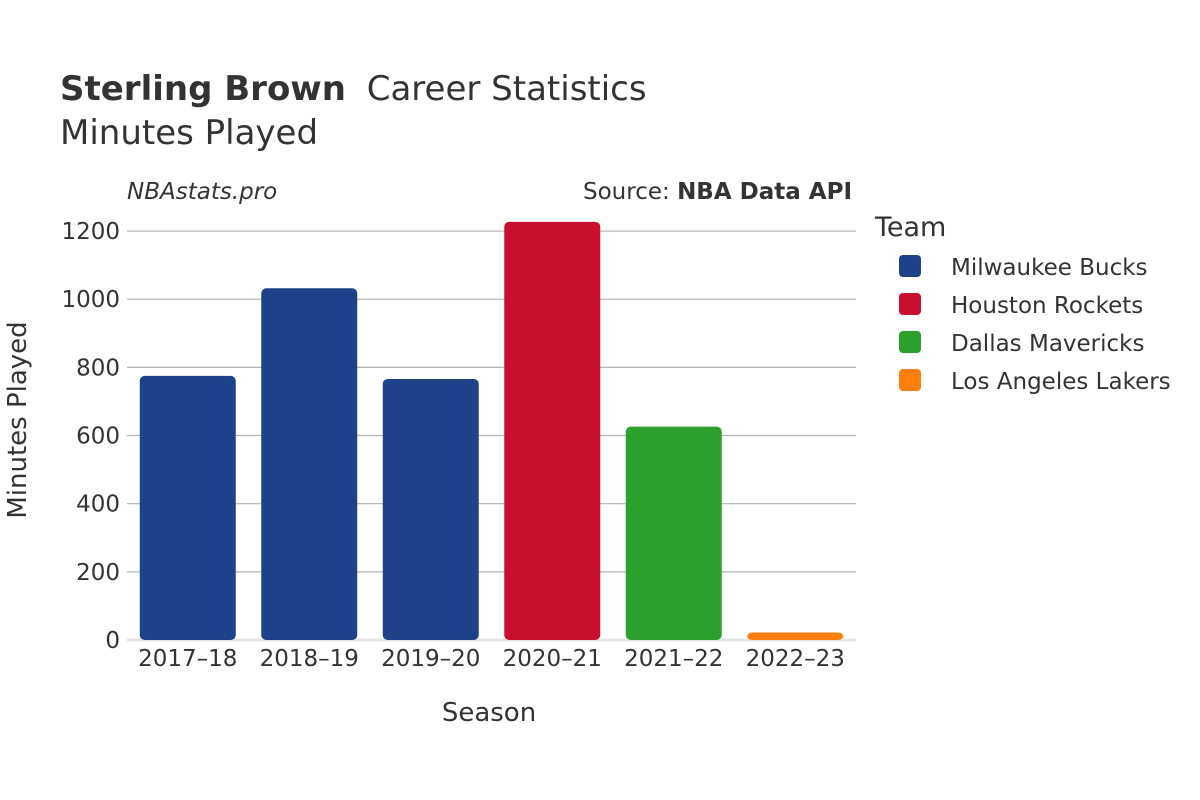 The height and width of the screenshot is (800, 1200). I want to click on site-label: NBAstats.pro, so click(202, 192).